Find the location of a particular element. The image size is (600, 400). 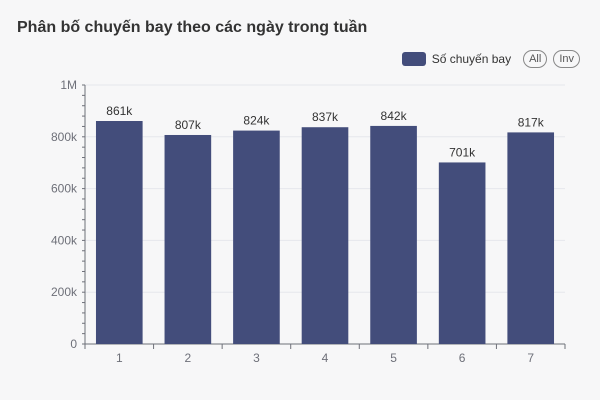

legend: Số chuyến bay All Inv is located at coordinates (490, 59).